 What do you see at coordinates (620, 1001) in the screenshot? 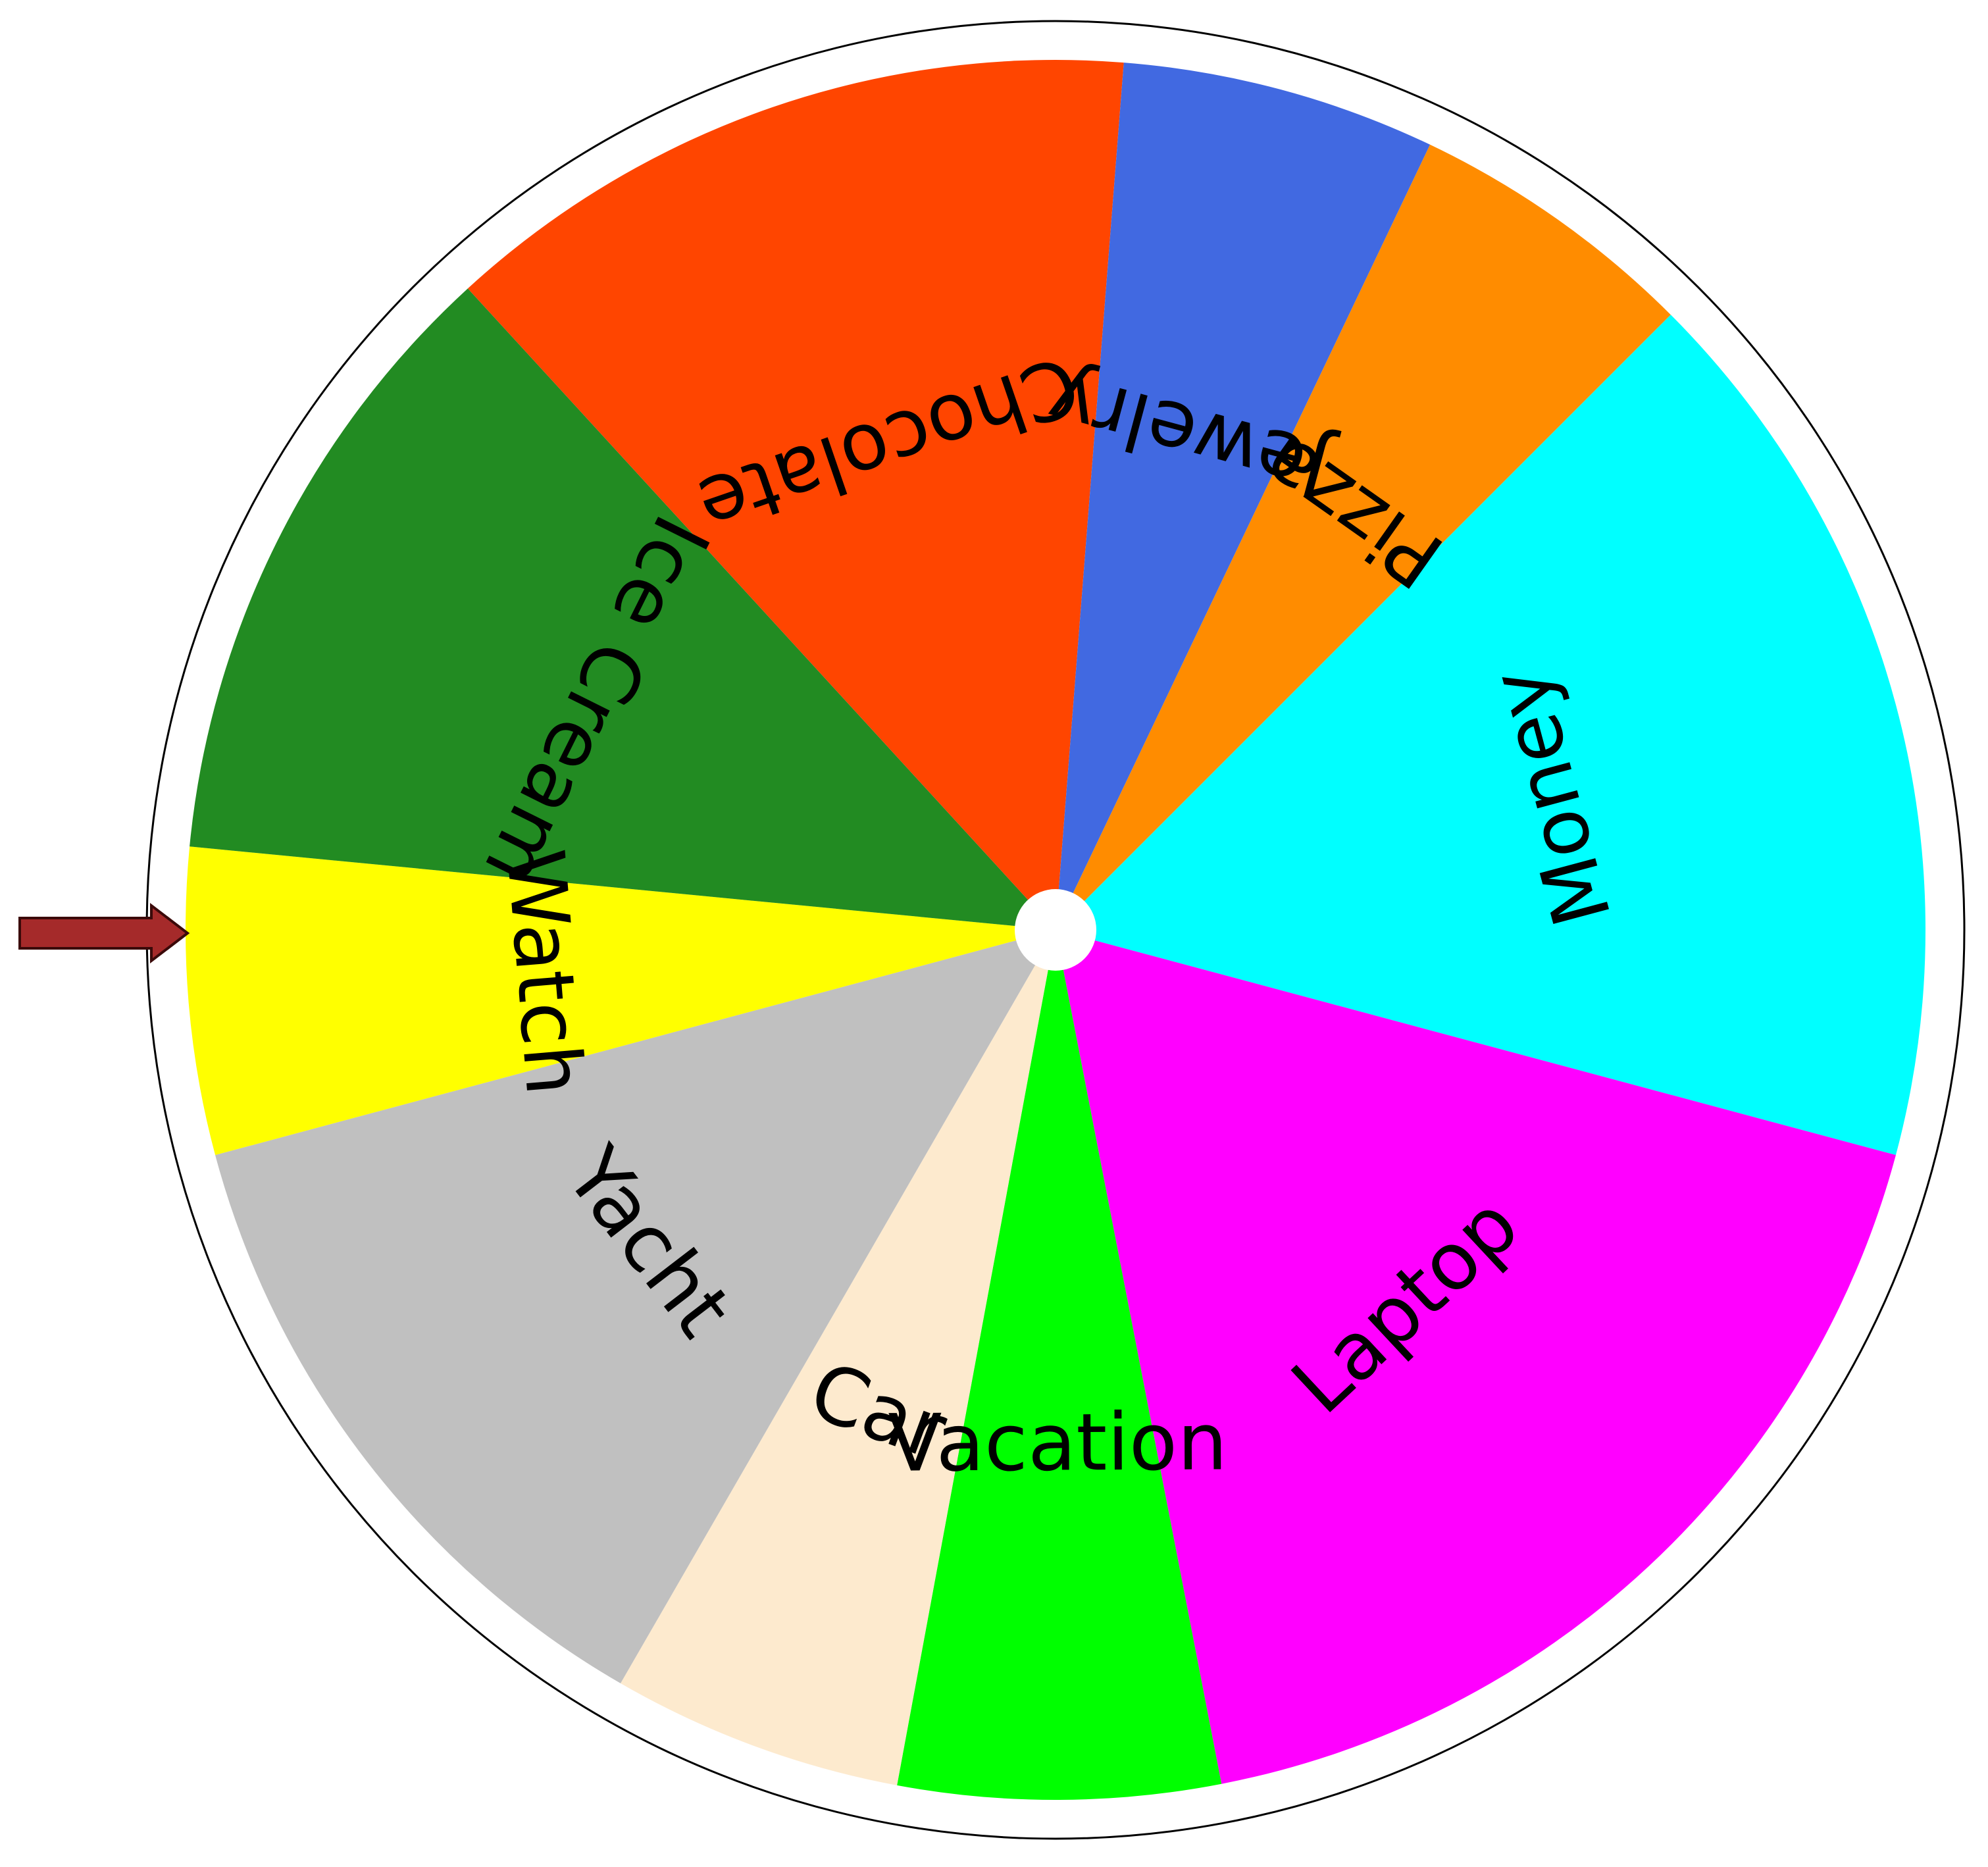
I see `wheel-segment-watch` at bounding box center [620, 1001].